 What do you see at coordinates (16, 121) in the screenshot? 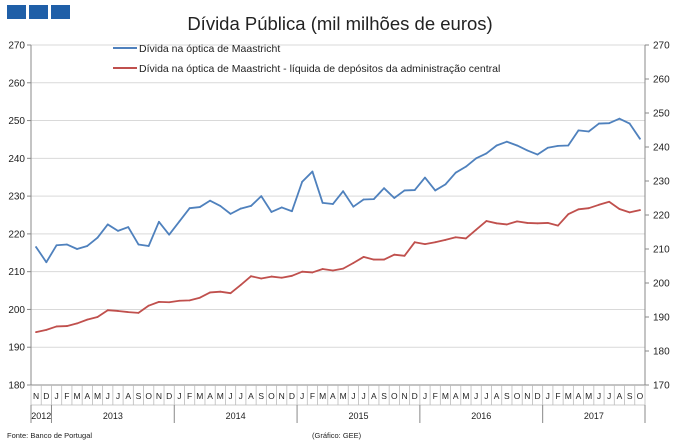
I see `y-tick-label: 250` at bounding box center [16, 121].